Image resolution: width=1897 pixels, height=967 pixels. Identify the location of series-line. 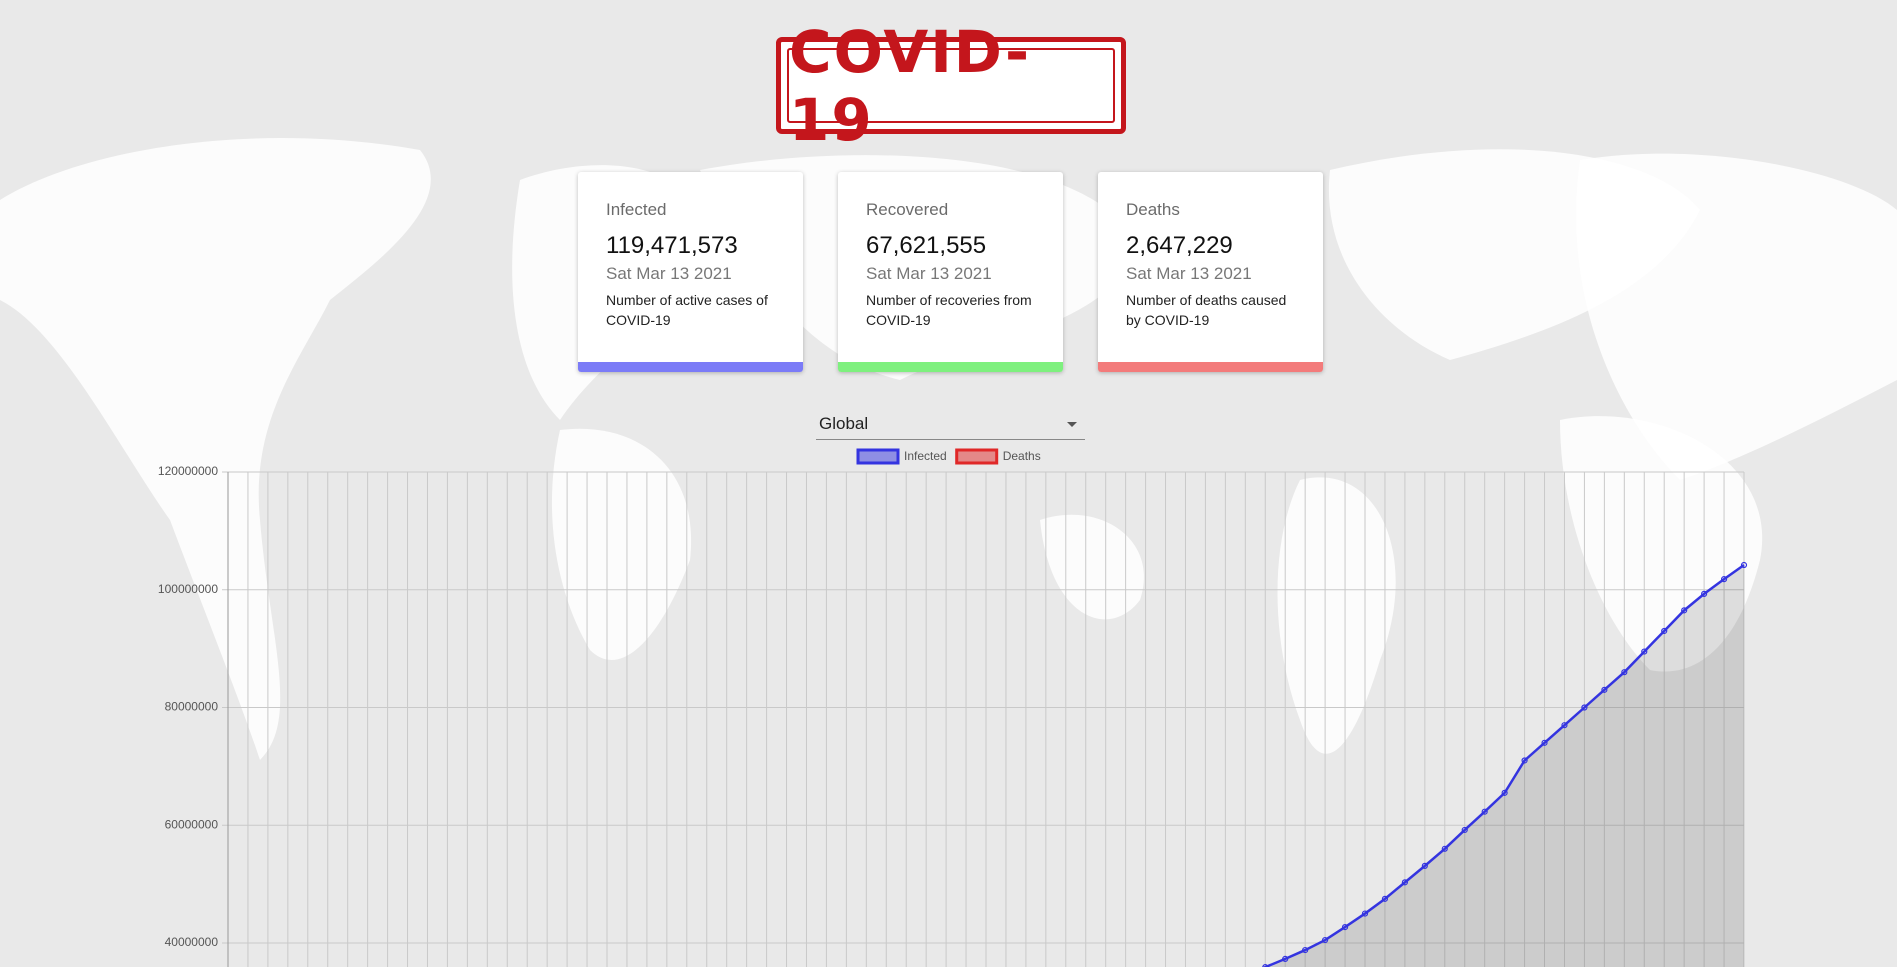
(1503, 765).